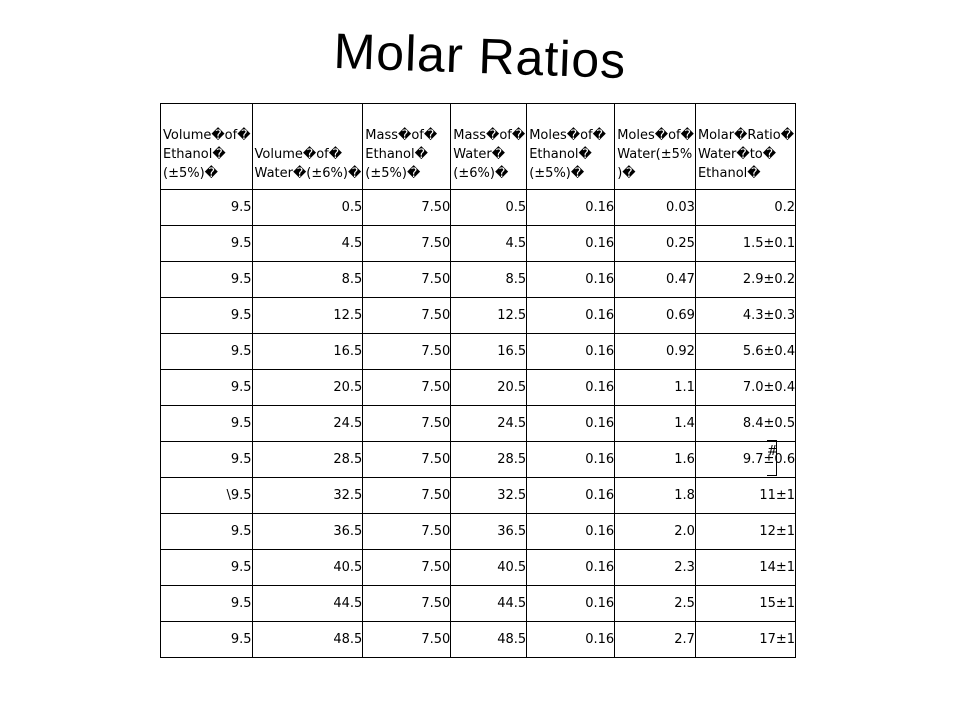 Image resolution: width=960 pixels, height=720 pixels. I want to click on table-row: 9.5 28.5 7.50 28.5 0.16 1.6 9.7±0.6, so click(478, 459).